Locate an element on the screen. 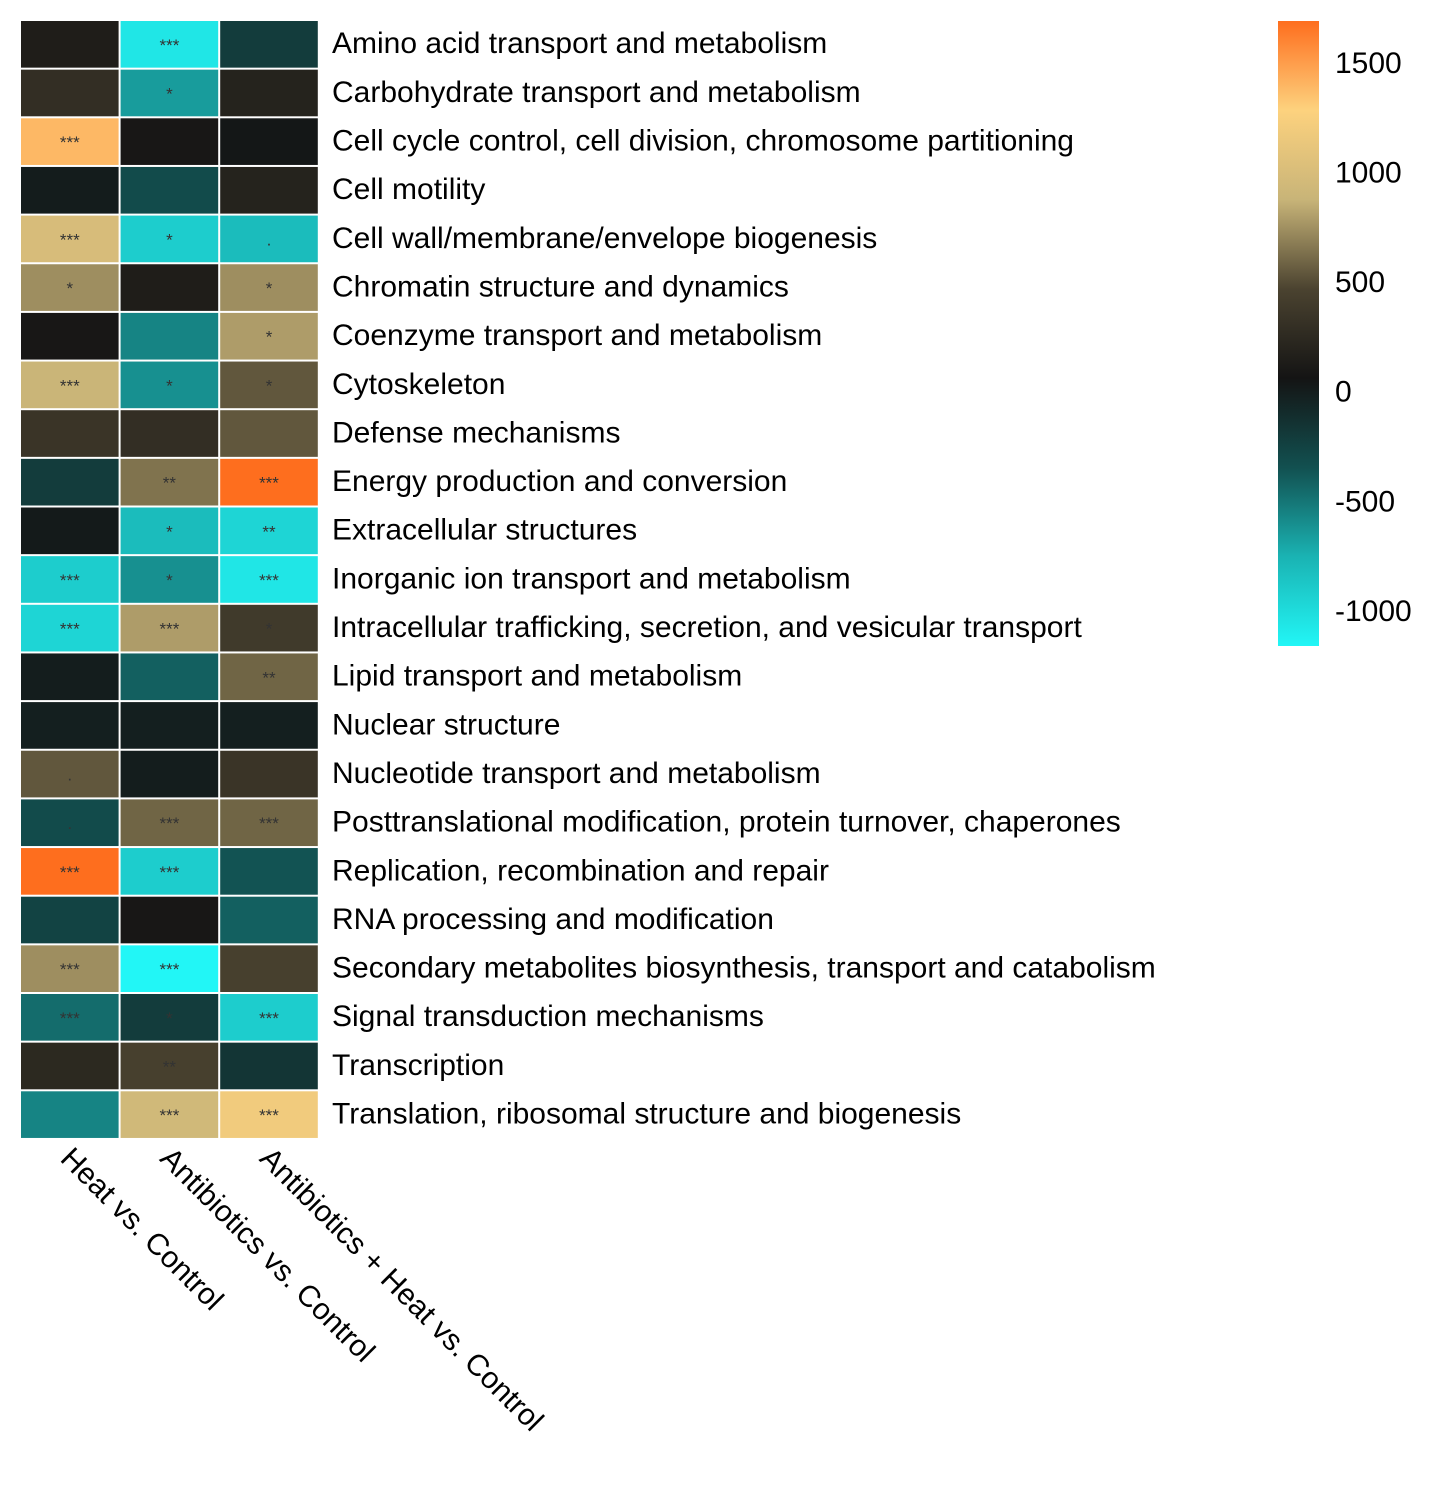 This screenshot has width=1440, height=1500. colorbar-gradient is located at coordinates (1298, 333).